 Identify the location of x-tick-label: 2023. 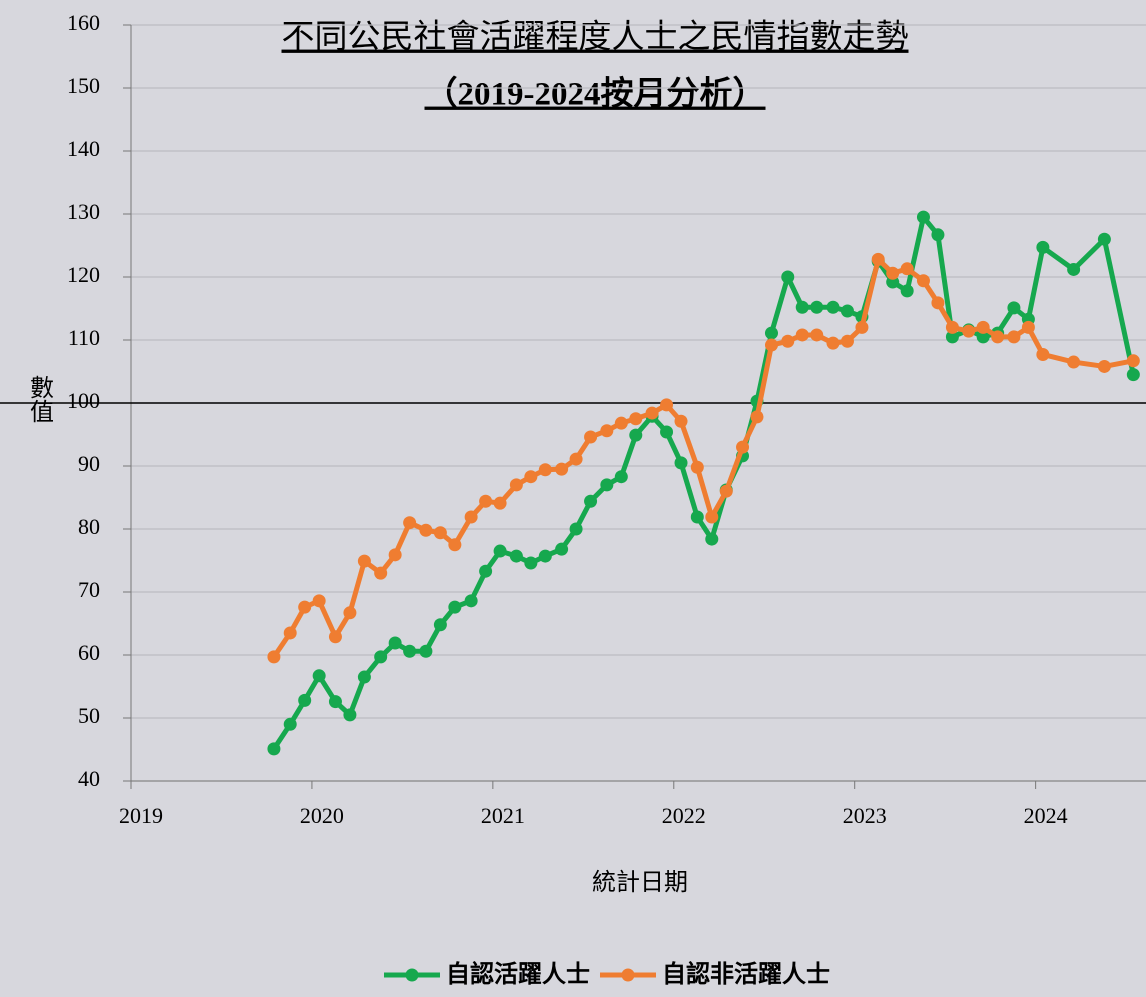
(865, 815).